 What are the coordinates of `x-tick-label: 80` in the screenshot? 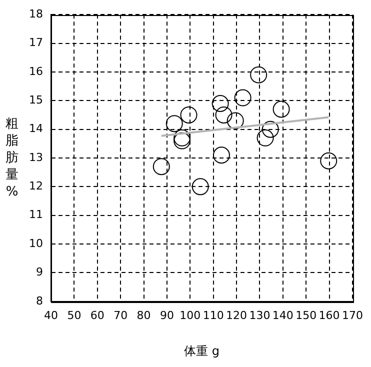 It's located at (143, 315).